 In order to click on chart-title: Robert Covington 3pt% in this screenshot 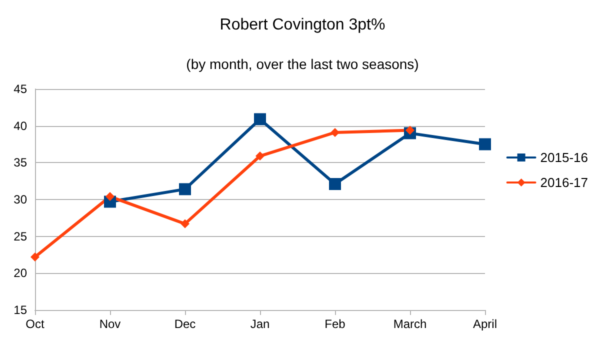, I will do `click(303, 25)`.